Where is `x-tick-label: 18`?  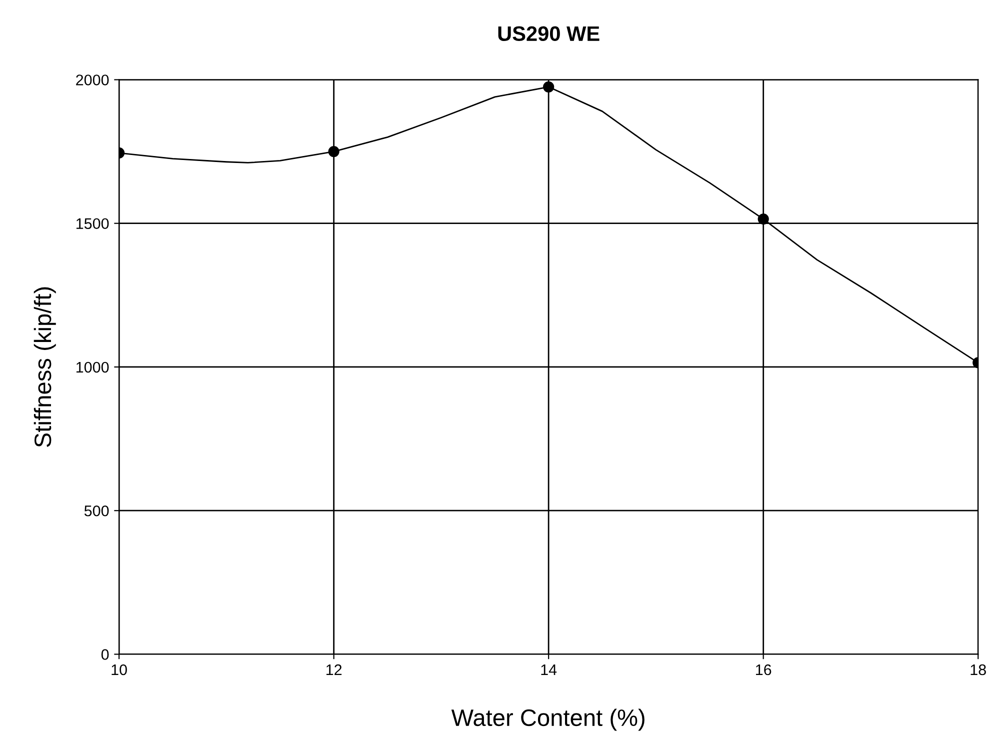 x-tick-label: 18 is located at coordinates (978, 670).